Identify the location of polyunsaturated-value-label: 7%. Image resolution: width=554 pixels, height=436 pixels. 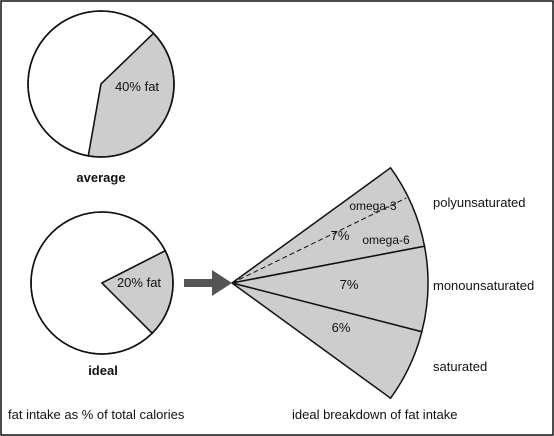
(340, 235).